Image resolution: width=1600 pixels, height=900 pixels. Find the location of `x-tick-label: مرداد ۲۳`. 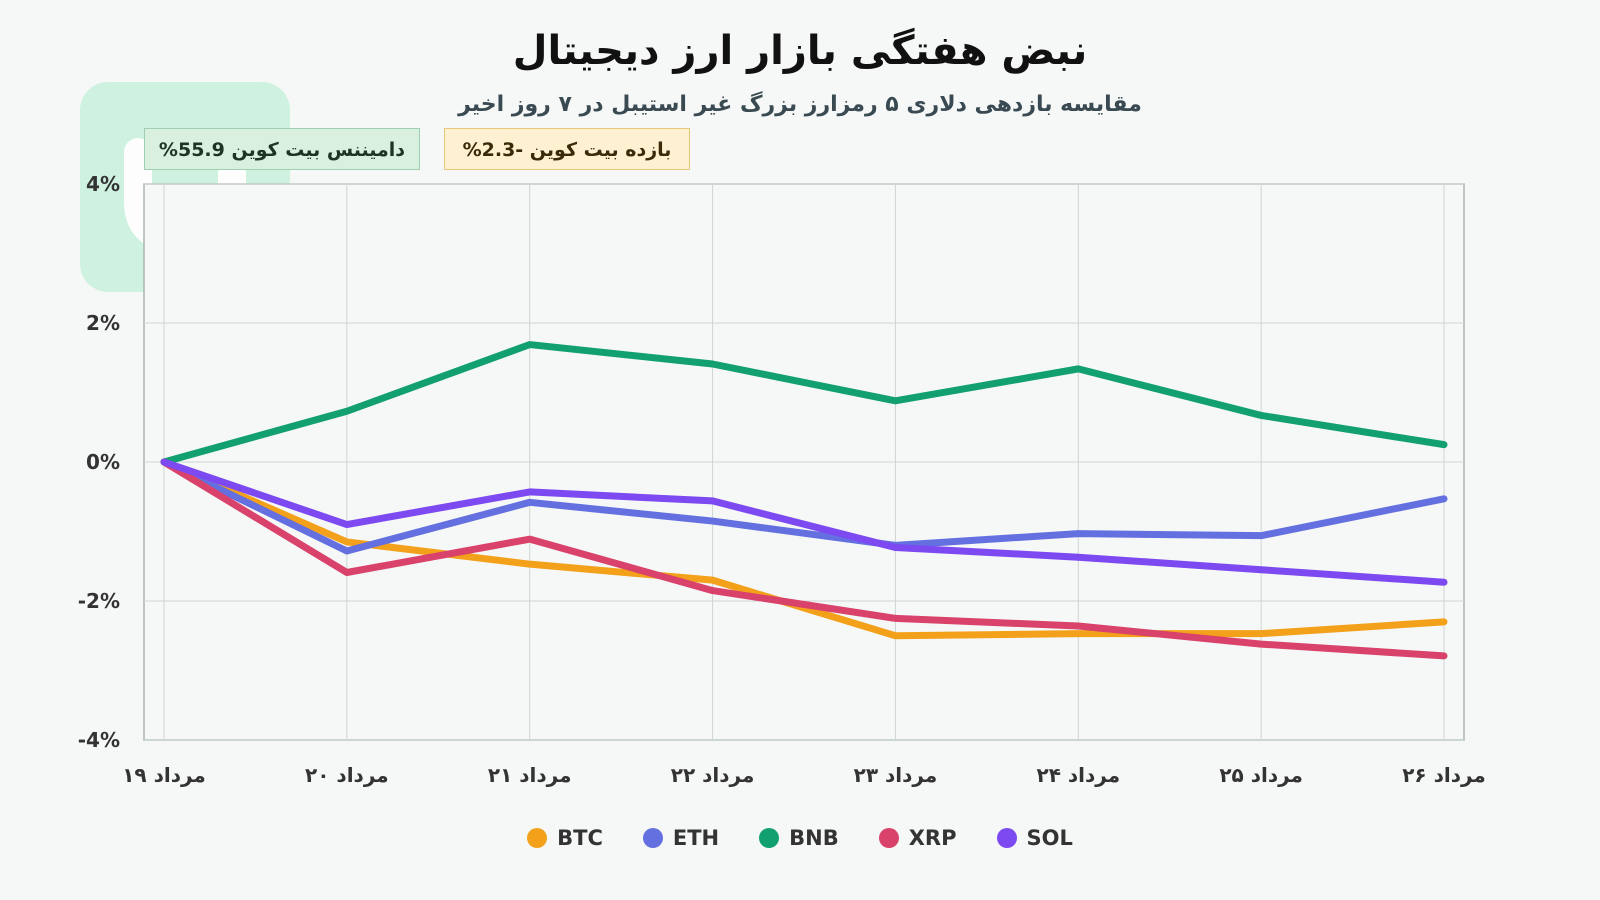

x-tick-label: مرداد ۲۳ is located at coordinates (896, 775).